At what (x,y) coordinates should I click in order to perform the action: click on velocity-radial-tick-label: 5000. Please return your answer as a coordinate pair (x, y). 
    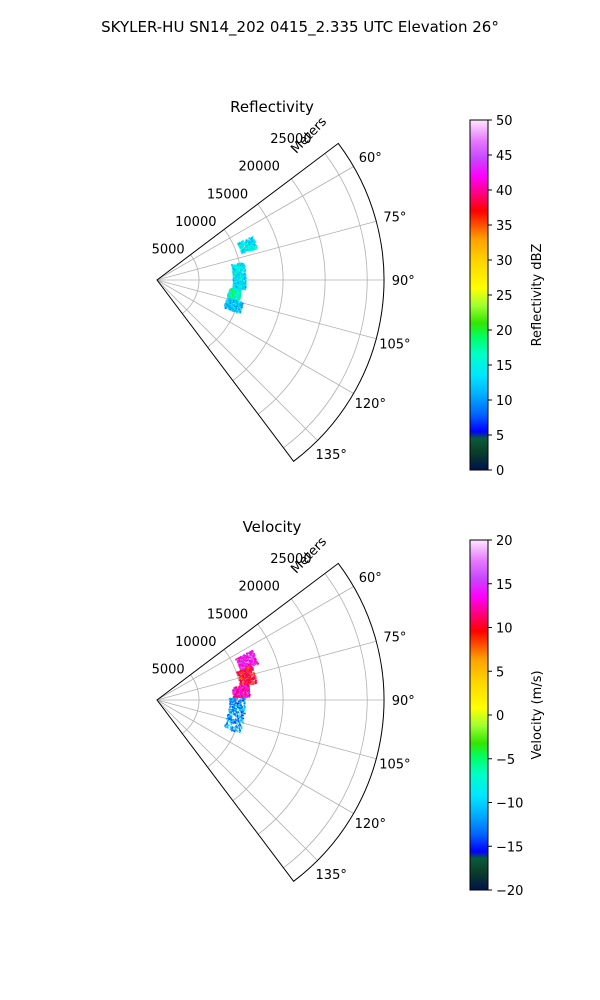
    Looking at the image, I should click on (168, 669).